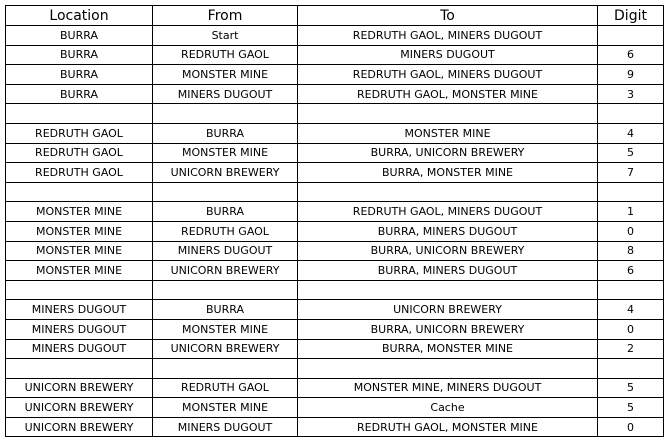 Image resolution: width=665 pixels, height=442 pixels. What do you see at coordinates (225, 15) in the screenshot?
I see `header-from: From` at bounding box center [225, 15].